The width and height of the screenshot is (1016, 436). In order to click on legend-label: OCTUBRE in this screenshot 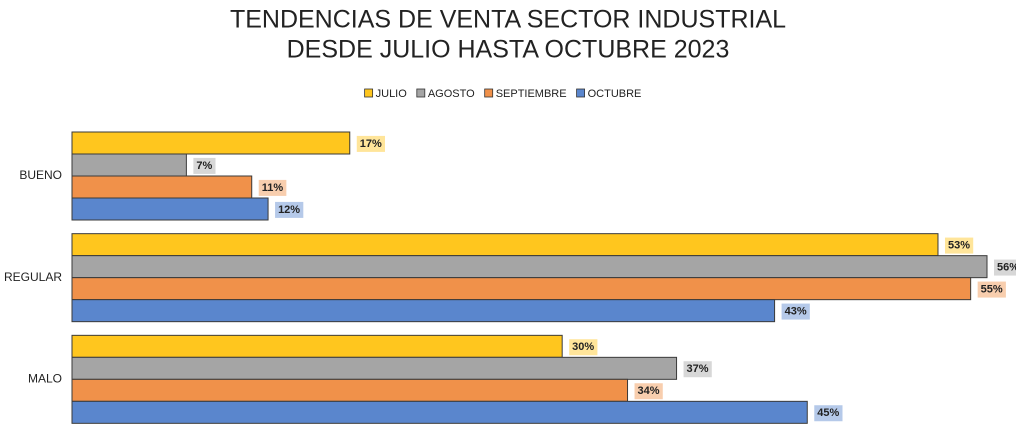, I will do `click(615, 94)`.